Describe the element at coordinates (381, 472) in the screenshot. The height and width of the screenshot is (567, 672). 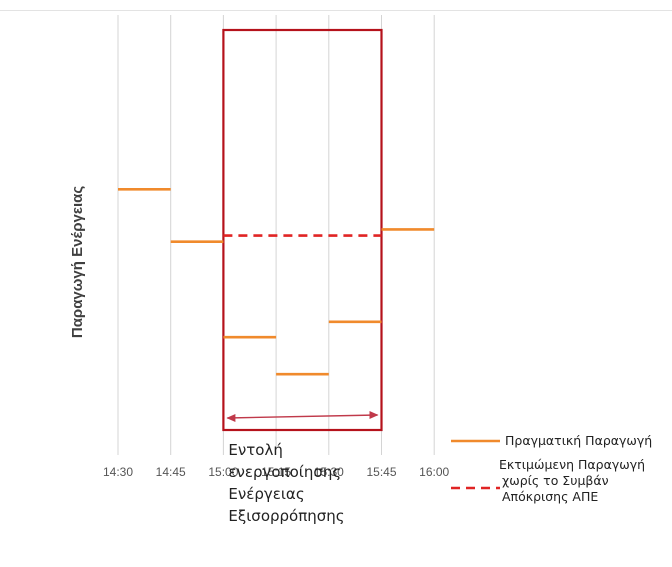
I see `x-tick-label: 15:45` at that location.